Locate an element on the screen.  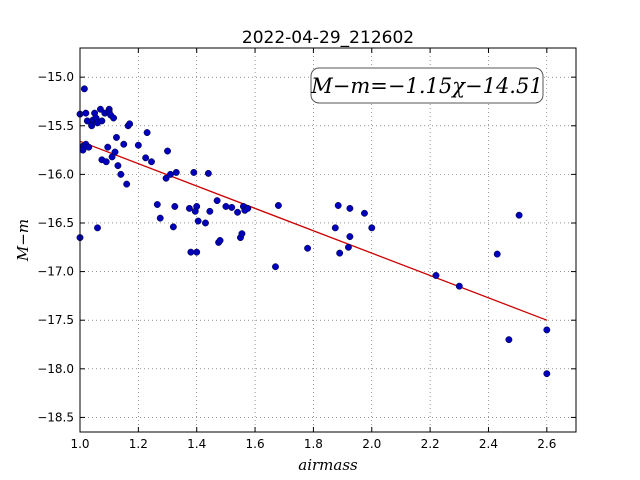
y-tick-label: −16.0 is located at coordinates (55, 174).